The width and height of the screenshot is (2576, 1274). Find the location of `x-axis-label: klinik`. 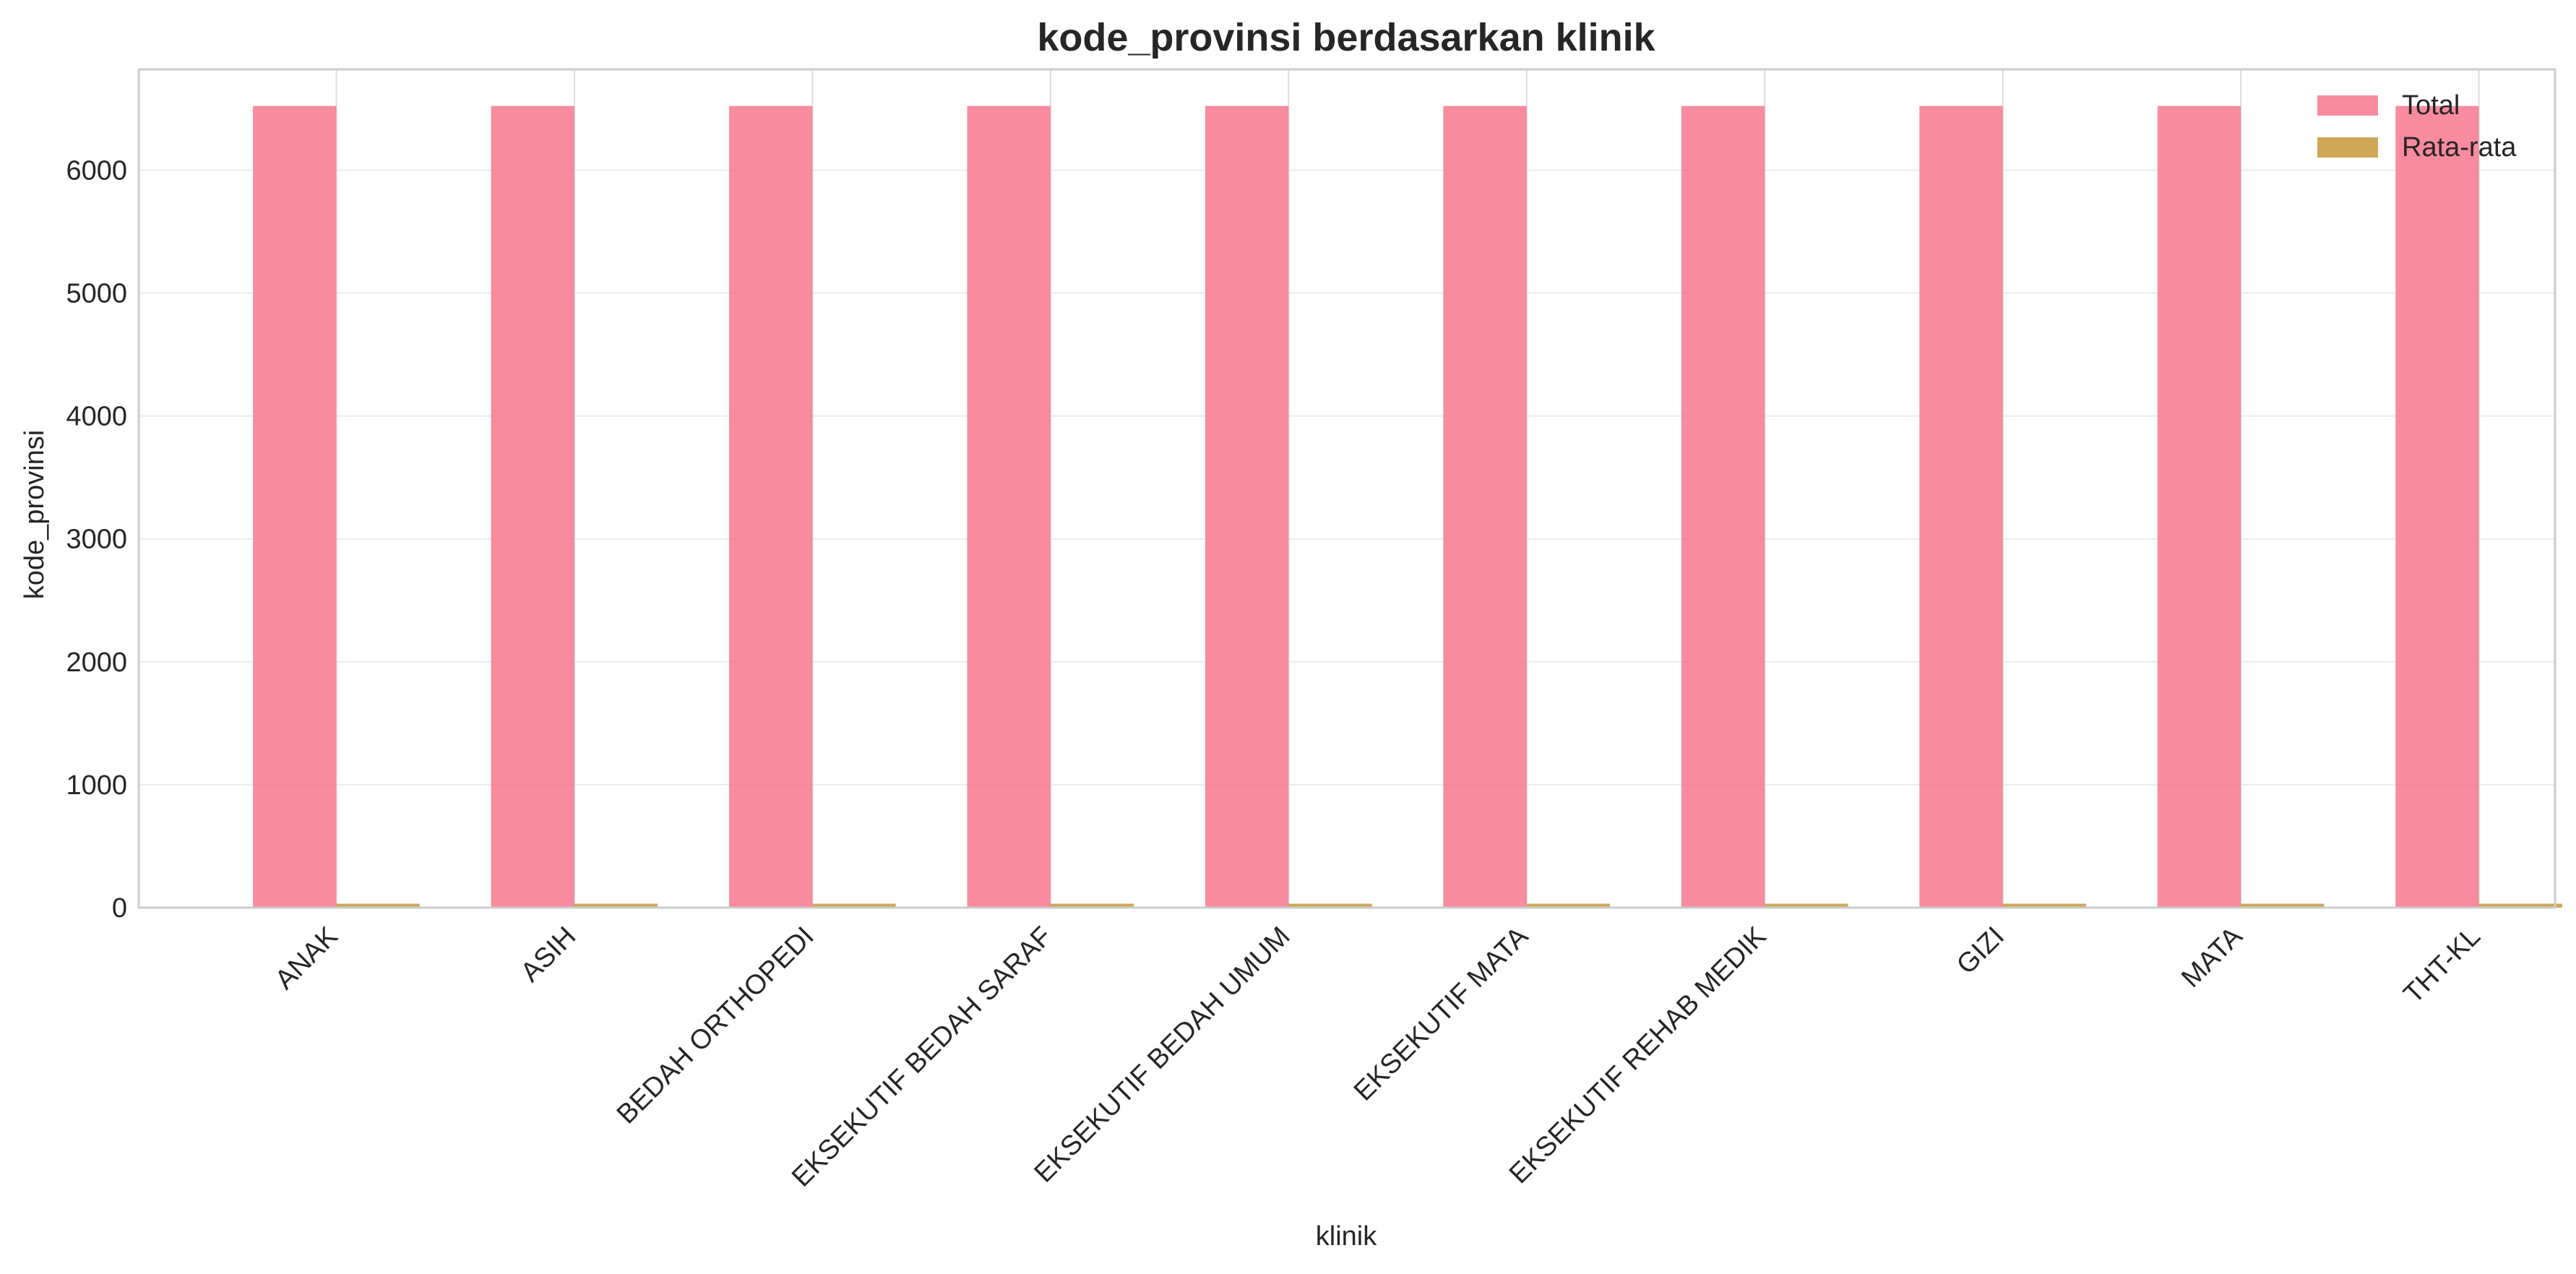

x-axis-label: klinik is located at coordinates (1346, 1236).